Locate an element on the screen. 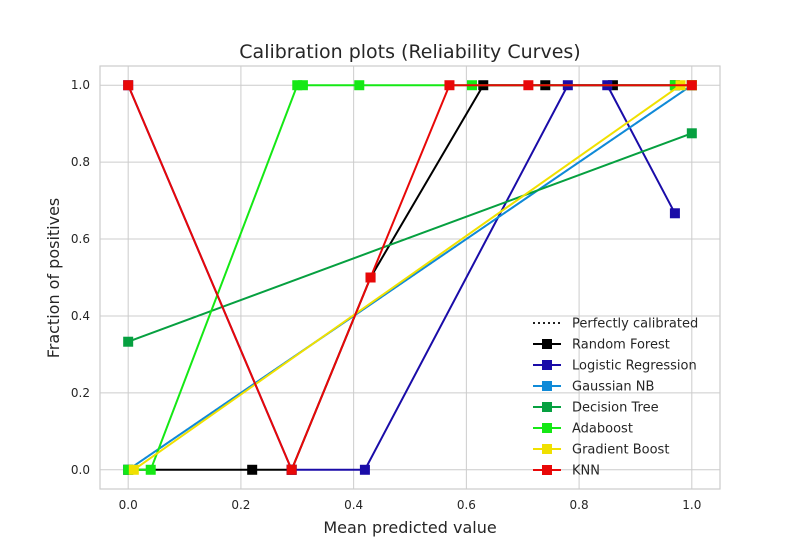 The height and width of the screenshot is (550, 800). legend-label: Adaboost is located at coordinates (602, 429).